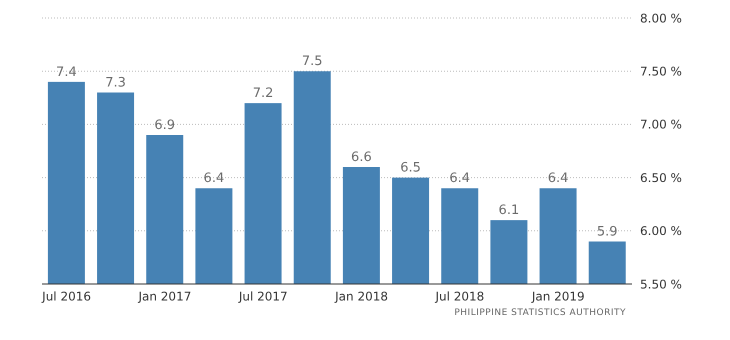 This screenshot has width=730, height=340. What do you see at coordinates (509, 210) in the screenshot?
I see `data-label: 6.1` at bounding box center [509, 210].